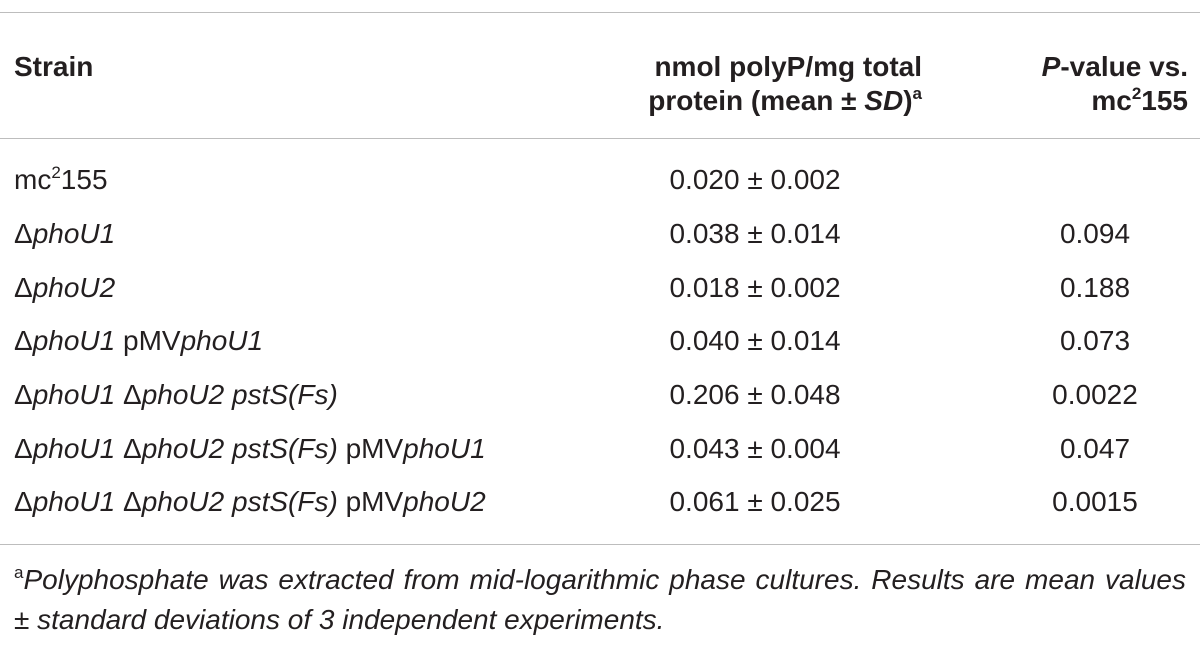 The height and width of the screenshot is (650, 1200). Describe the element at coordinates (755, 233) in the screenshot. I see `value-cell: 0.038 ± 0.014` at that location.